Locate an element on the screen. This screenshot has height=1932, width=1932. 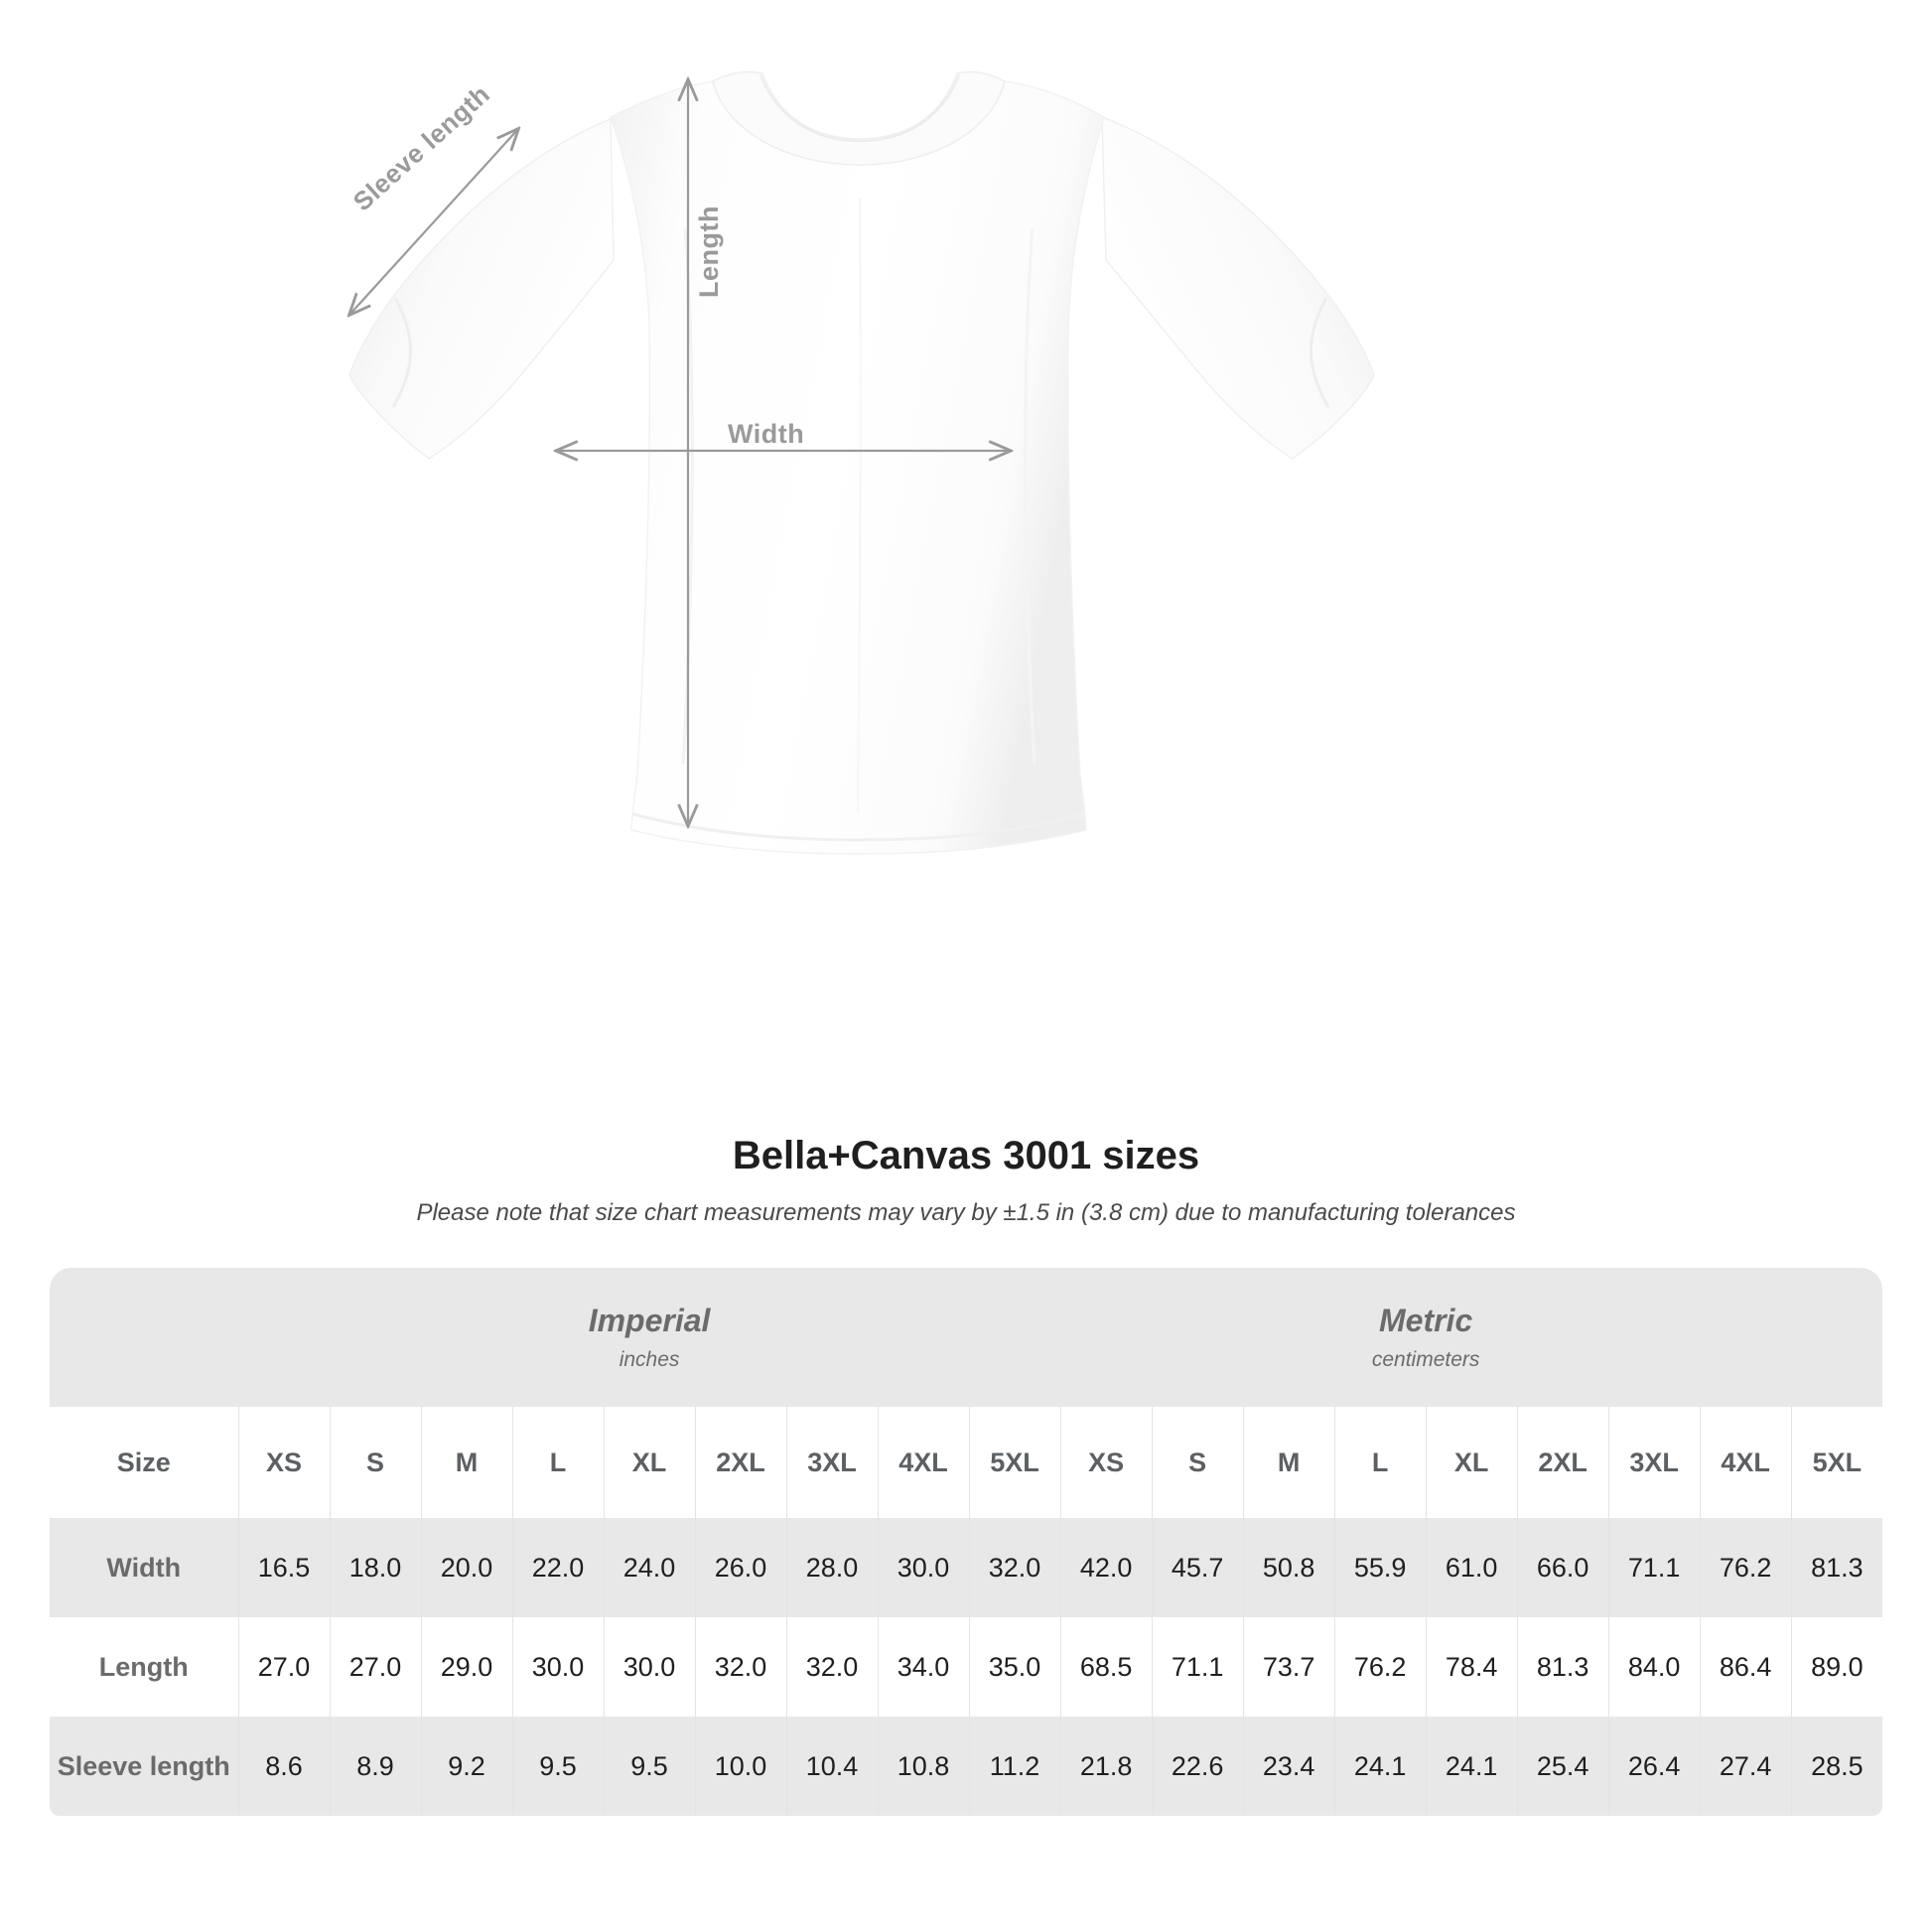
cell: 23.4 is located at coordinates (1289, 1767).